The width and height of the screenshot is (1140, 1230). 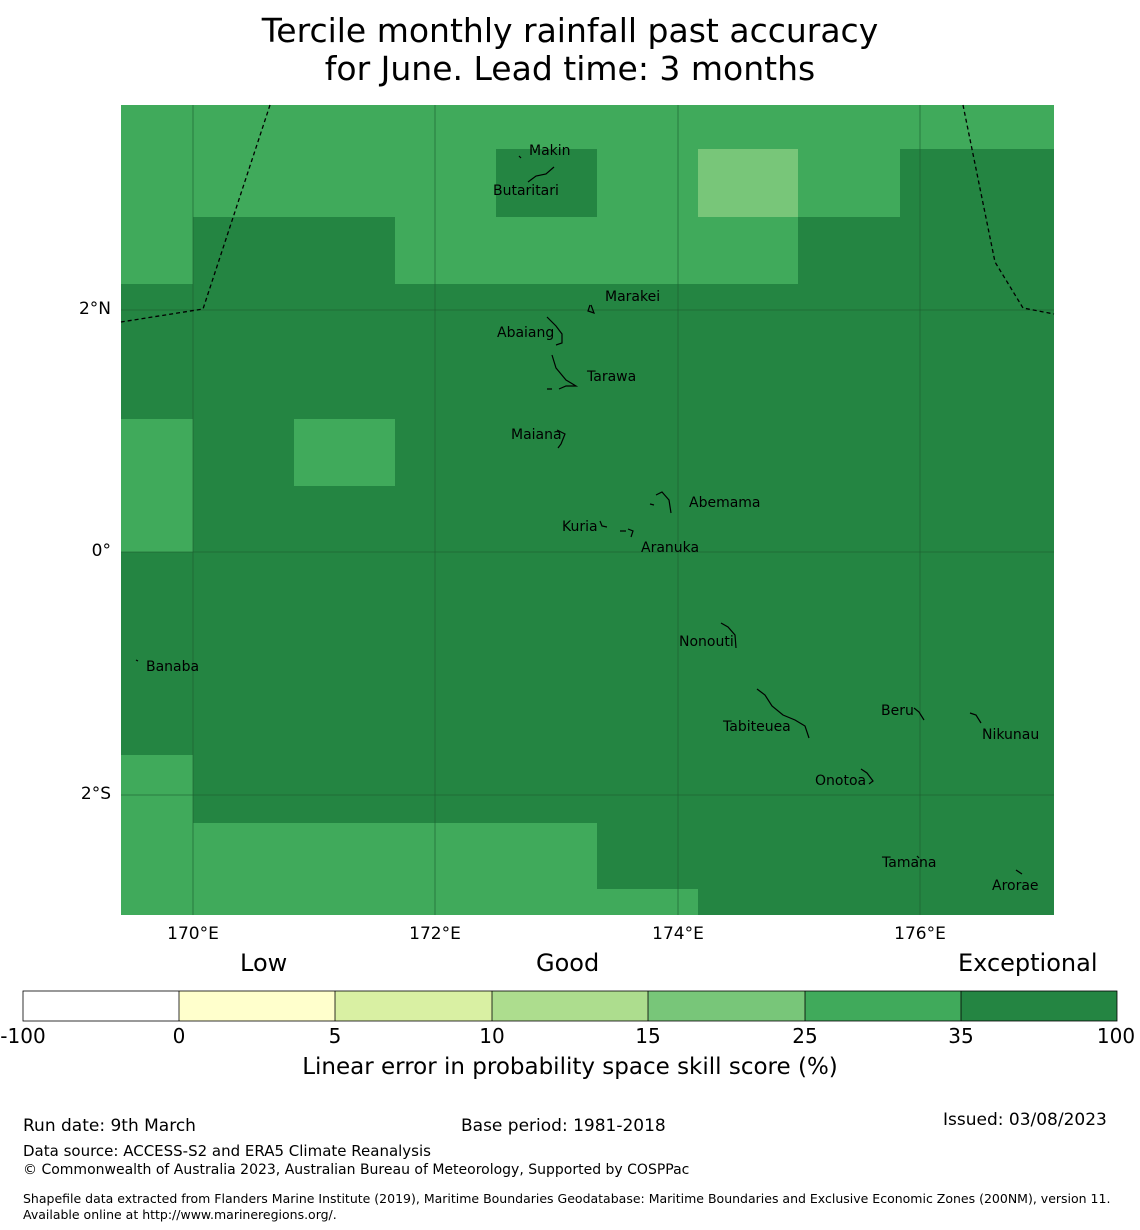 What do you see at coordinates (109, 1126) in the screenshot?
I see `run-date: Run date: 9th March` at bounding box center [109, 1126].